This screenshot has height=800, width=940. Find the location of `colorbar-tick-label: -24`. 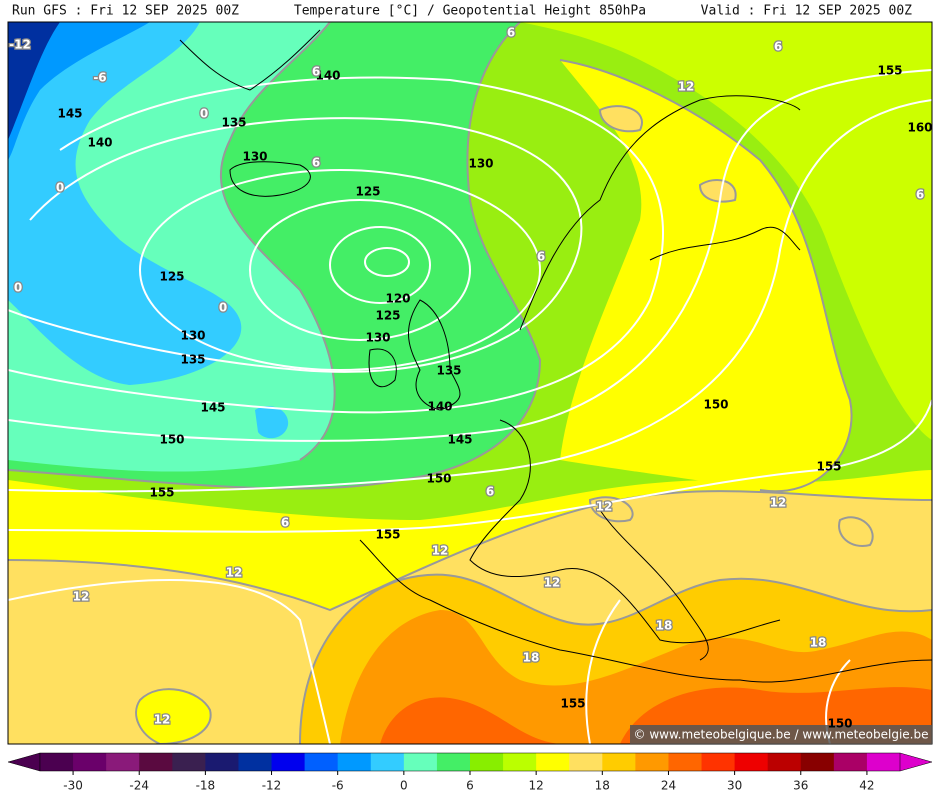

colorbar-tick-label: -24 is located at coordinates (139, 786).